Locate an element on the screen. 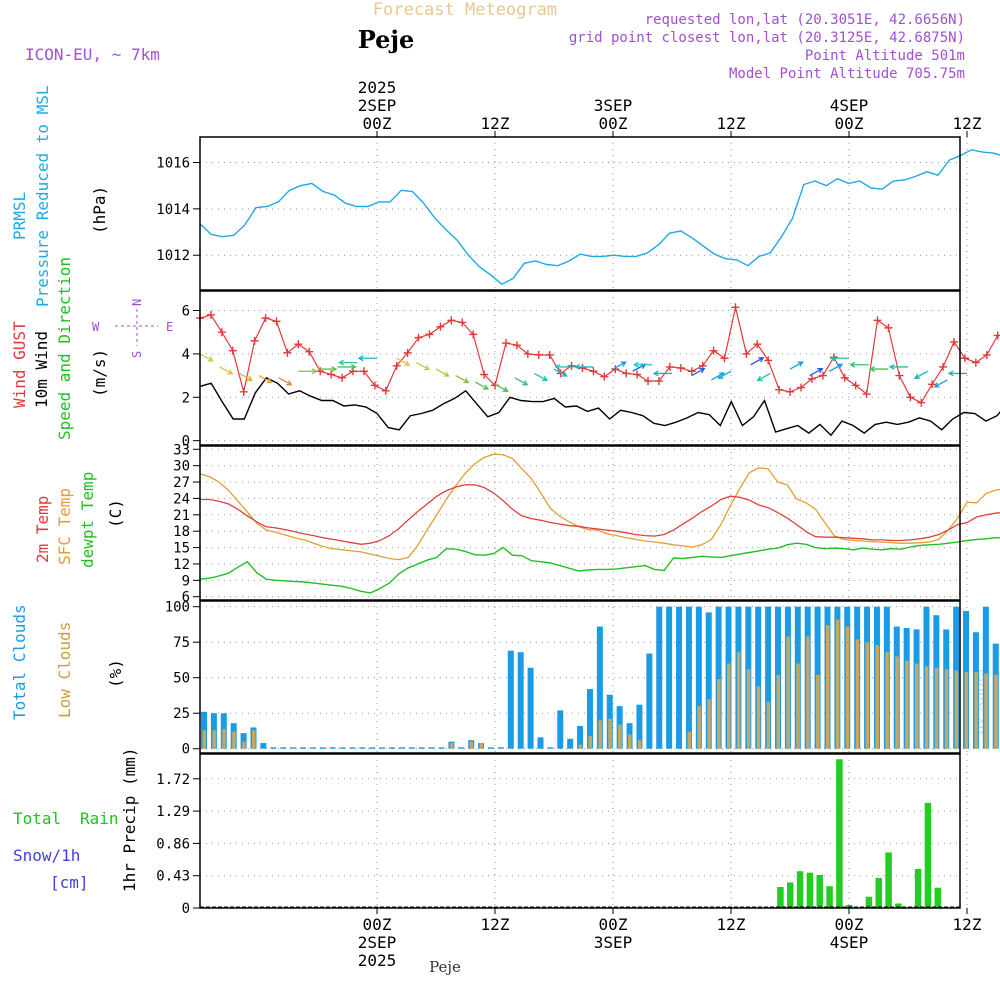 The height and width of the screenshot is (1004, 1000). wind-ytick-label: 4 is located at coordinates (186, 355).